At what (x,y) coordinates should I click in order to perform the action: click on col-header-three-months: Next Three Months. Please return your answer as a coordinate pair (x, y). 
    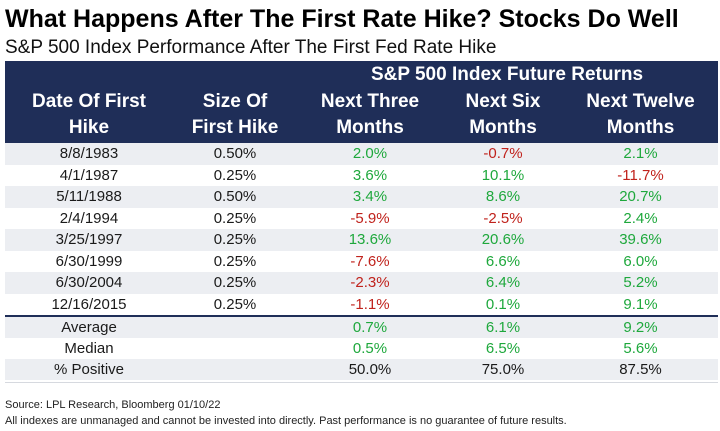
    Looking at the image, I should click on (370, 115).